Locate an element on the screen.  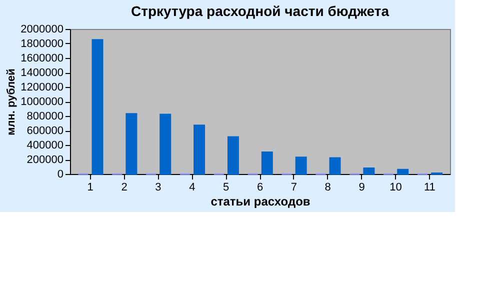
y-tick-label: 1800000 is located at coordinates (42, 44).